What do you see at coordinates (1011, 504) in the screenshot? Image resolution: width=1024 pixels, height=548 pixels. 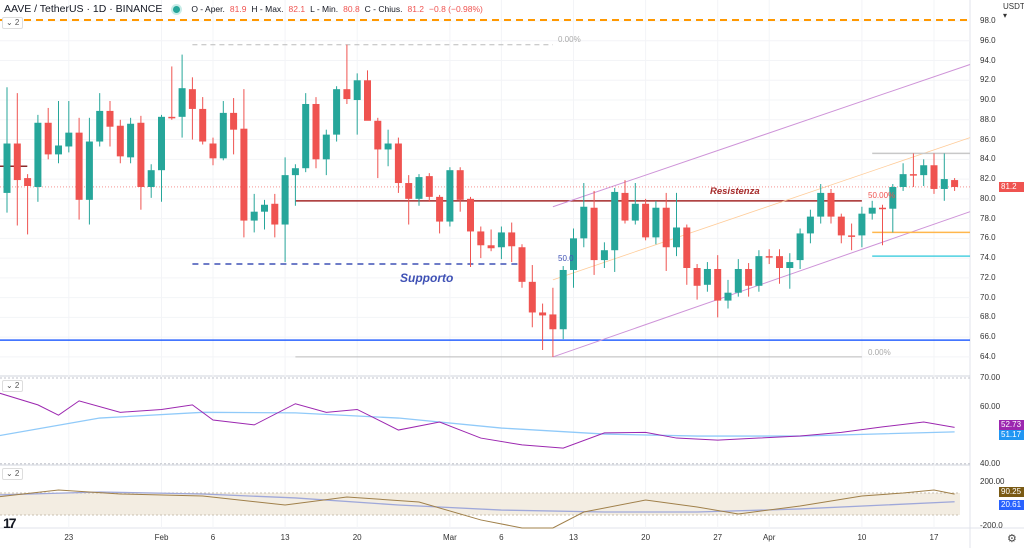 I see `osc-value-tag: 20.61` at bounding box center [1011, 504].